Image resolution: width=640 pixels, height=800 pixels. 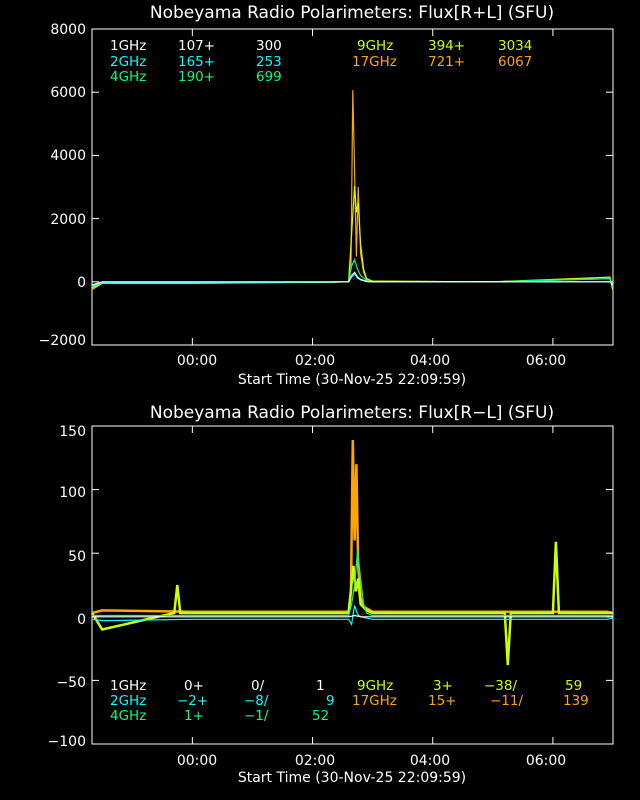 I want to click on flux-diff-ytick-0: 0, so click(x=81, y=620).